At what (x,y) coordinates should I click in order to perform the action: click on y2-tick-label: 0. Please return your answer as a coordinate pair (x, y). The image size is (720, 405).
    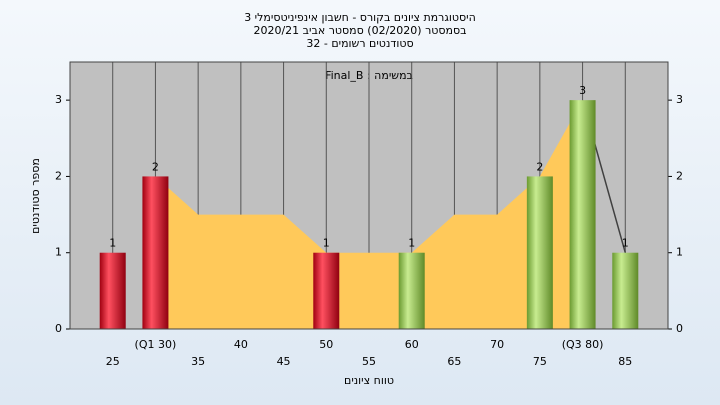
    Looking at the image, I should click on (679, 328).